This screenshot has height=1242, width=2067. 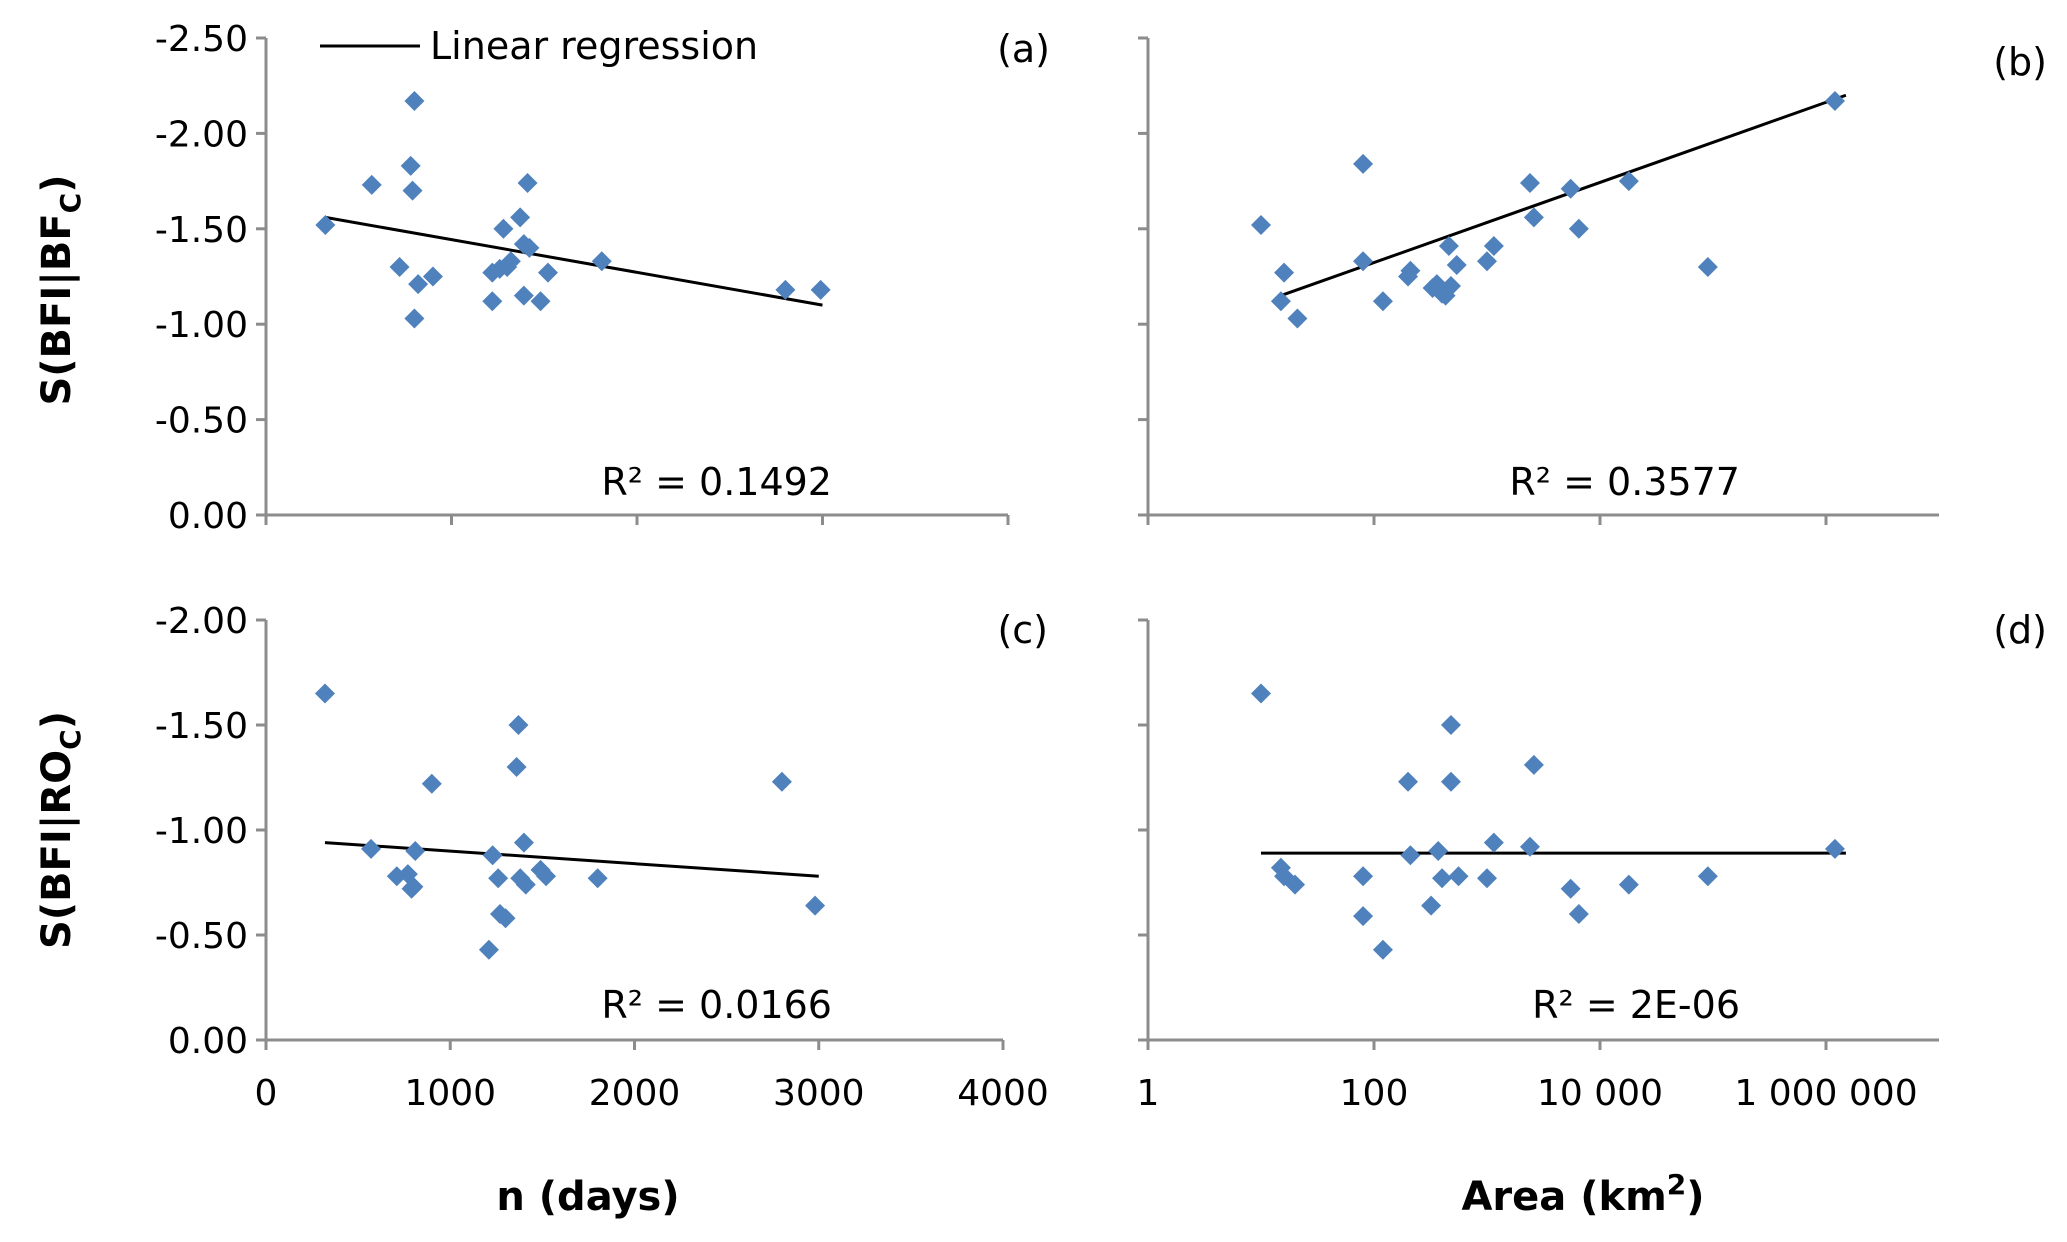 I want to click on x-tick-label: 0, so click(x=266, y=1093).